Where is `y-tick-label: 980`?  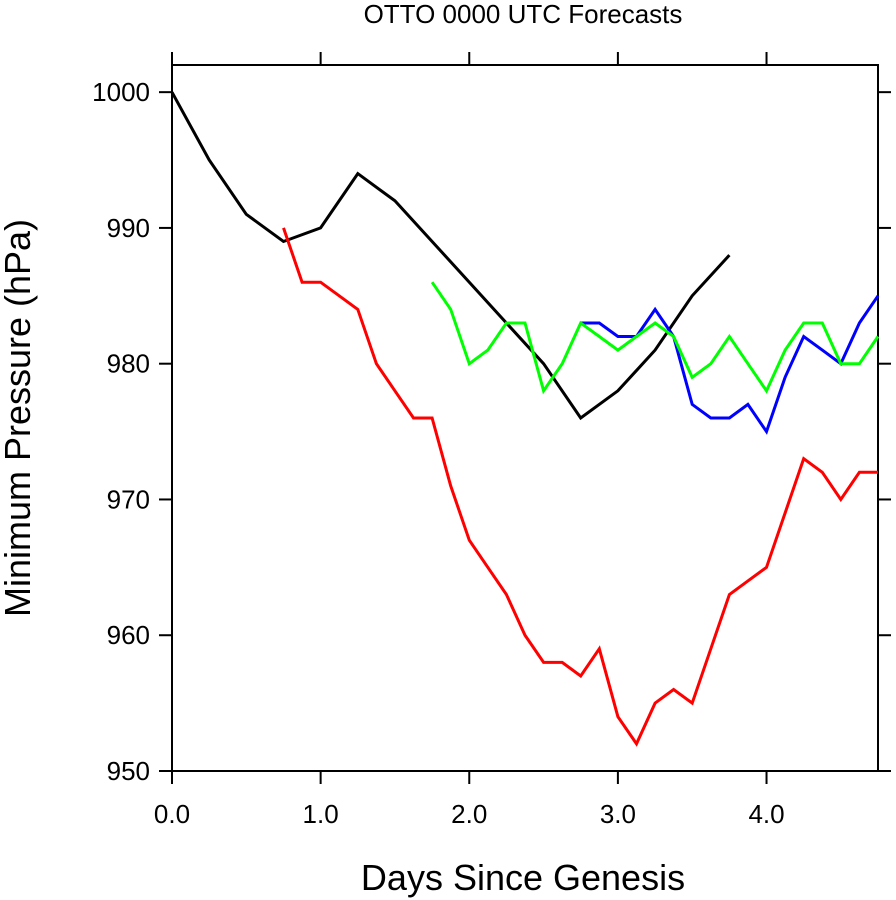 y-tick-label: 980 is located at coordinates (128, 364).